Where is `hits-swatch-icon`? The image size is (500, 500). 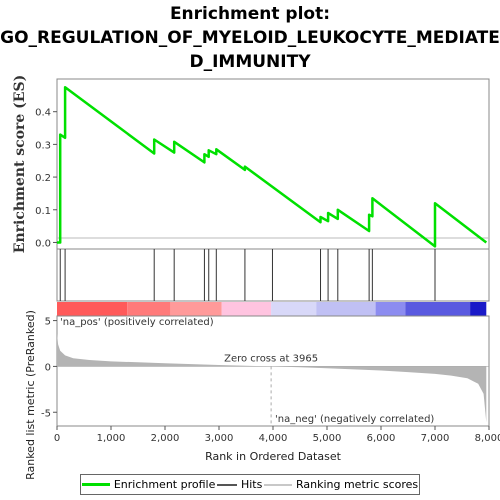 hits-swatch-icon is located at coordinates (226, 484).